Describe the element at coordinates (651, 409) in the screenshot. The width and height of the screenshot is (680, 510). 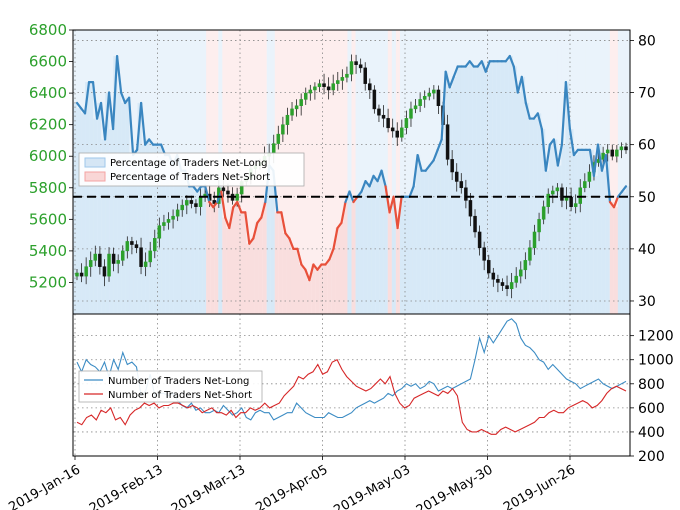
I see `lower-tick-label: 600` at that location.